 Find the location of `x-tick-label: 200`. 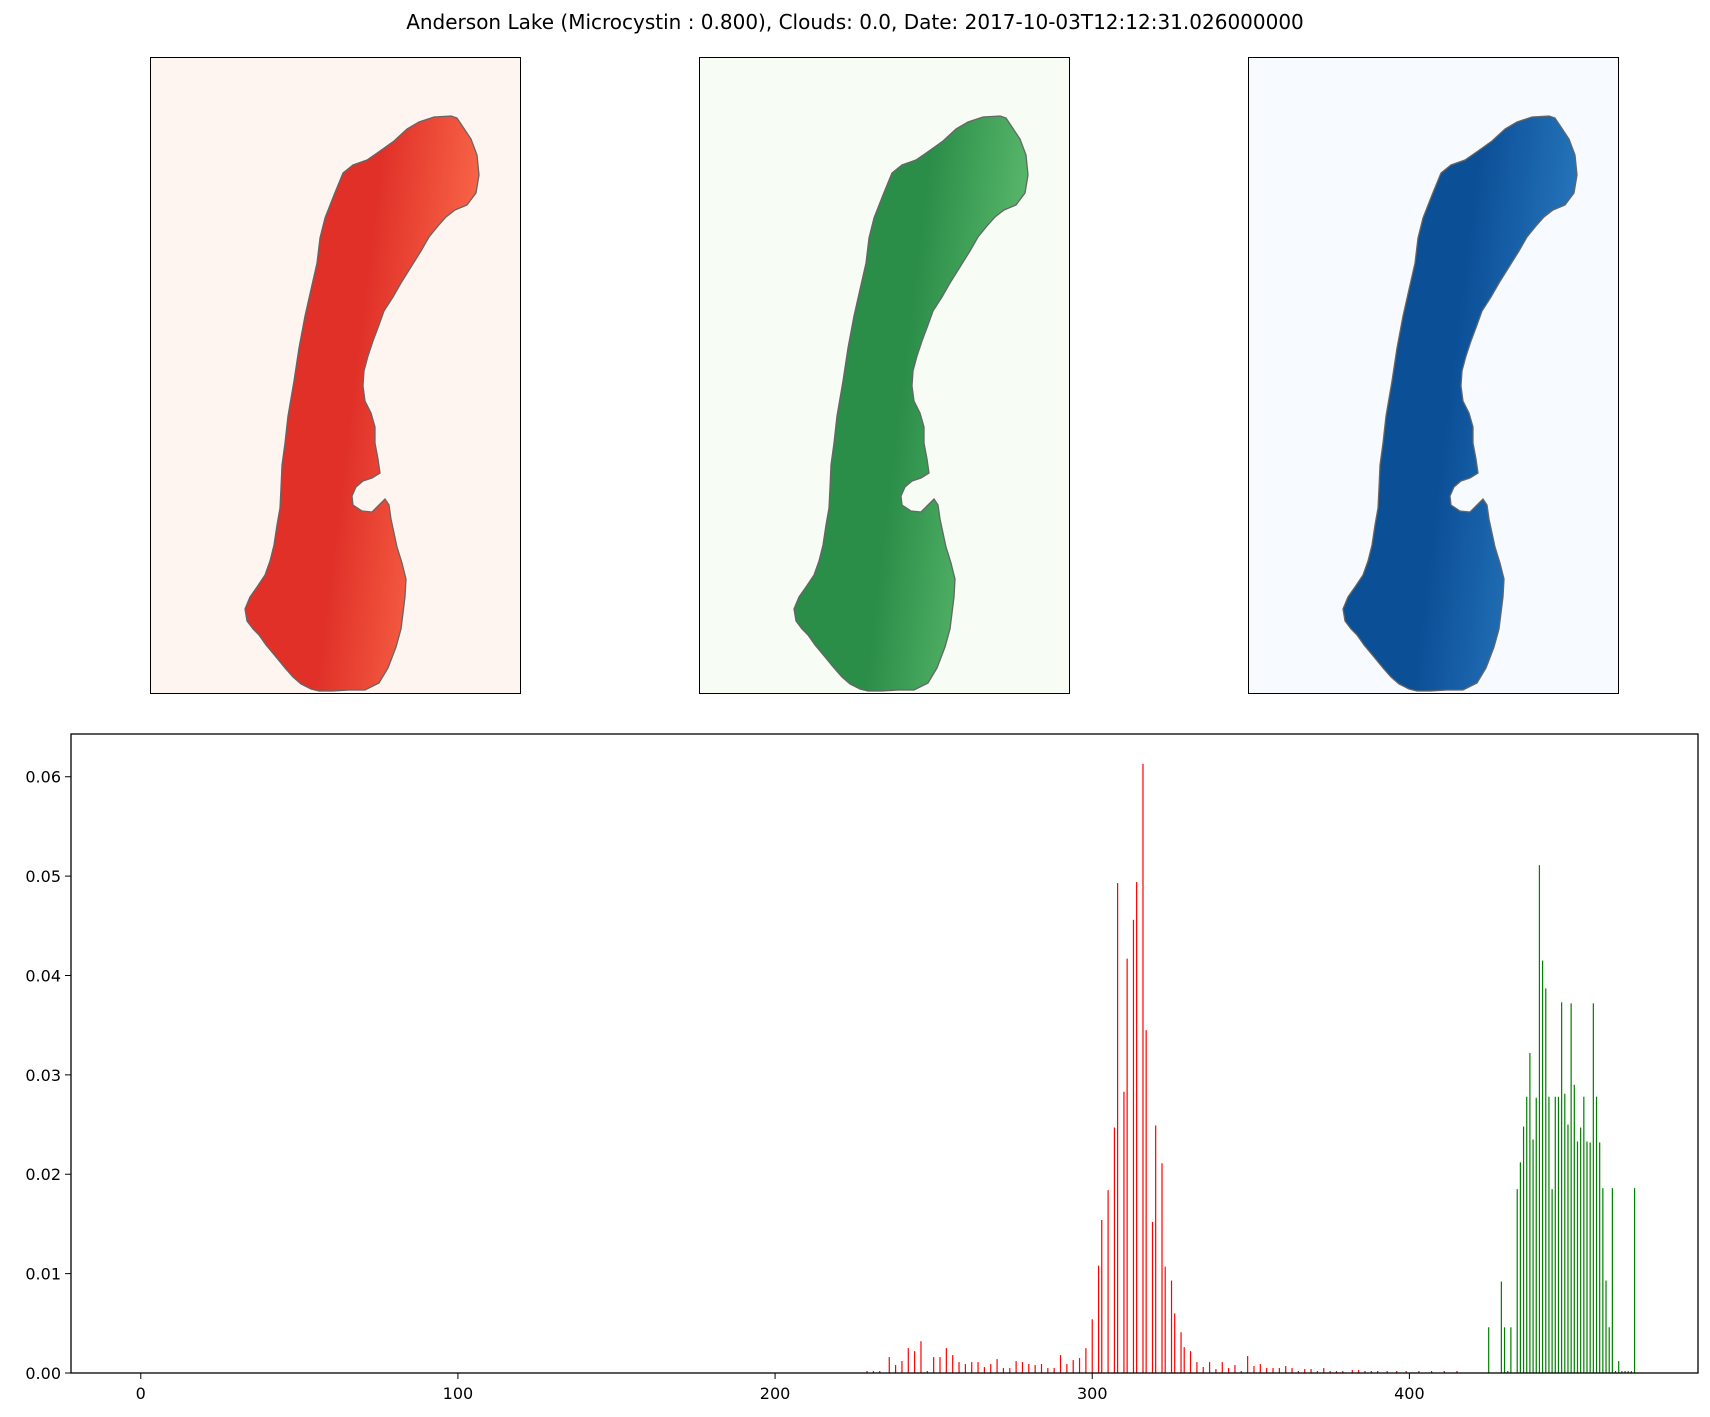

x-tick-label: 200 is located at coordinates (775, 1393).